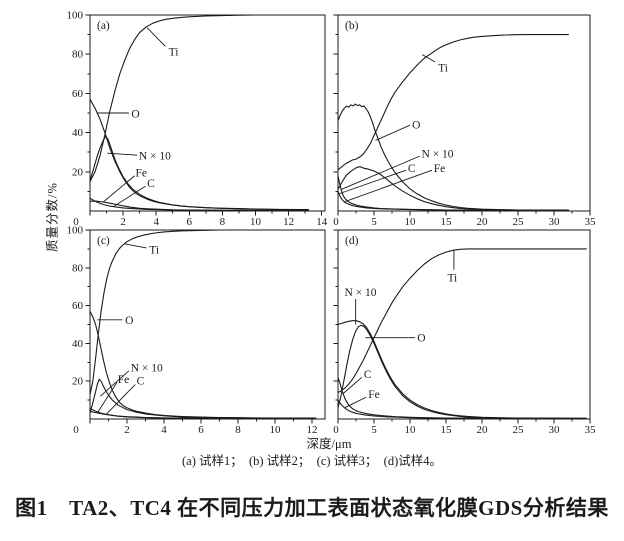 The width and height of the screenshot is (624, 541). What do you see at coordinates (52, 217) in the screenshot?
I see `y-axis-label: 质量分数/%` at bounding box center [52, 217].